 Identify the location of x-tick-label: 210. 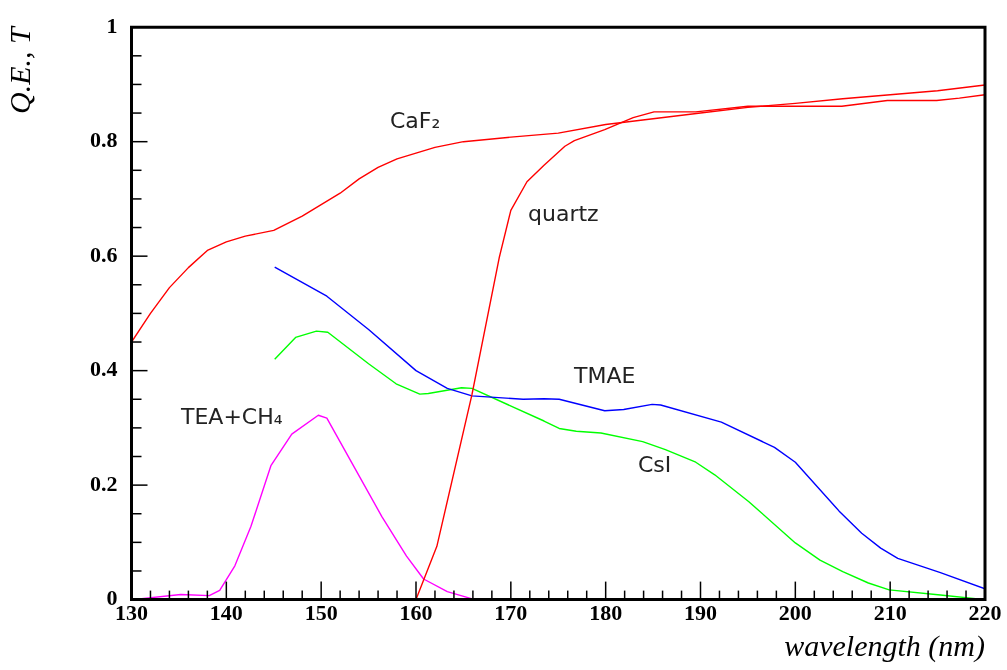
(890, 613).